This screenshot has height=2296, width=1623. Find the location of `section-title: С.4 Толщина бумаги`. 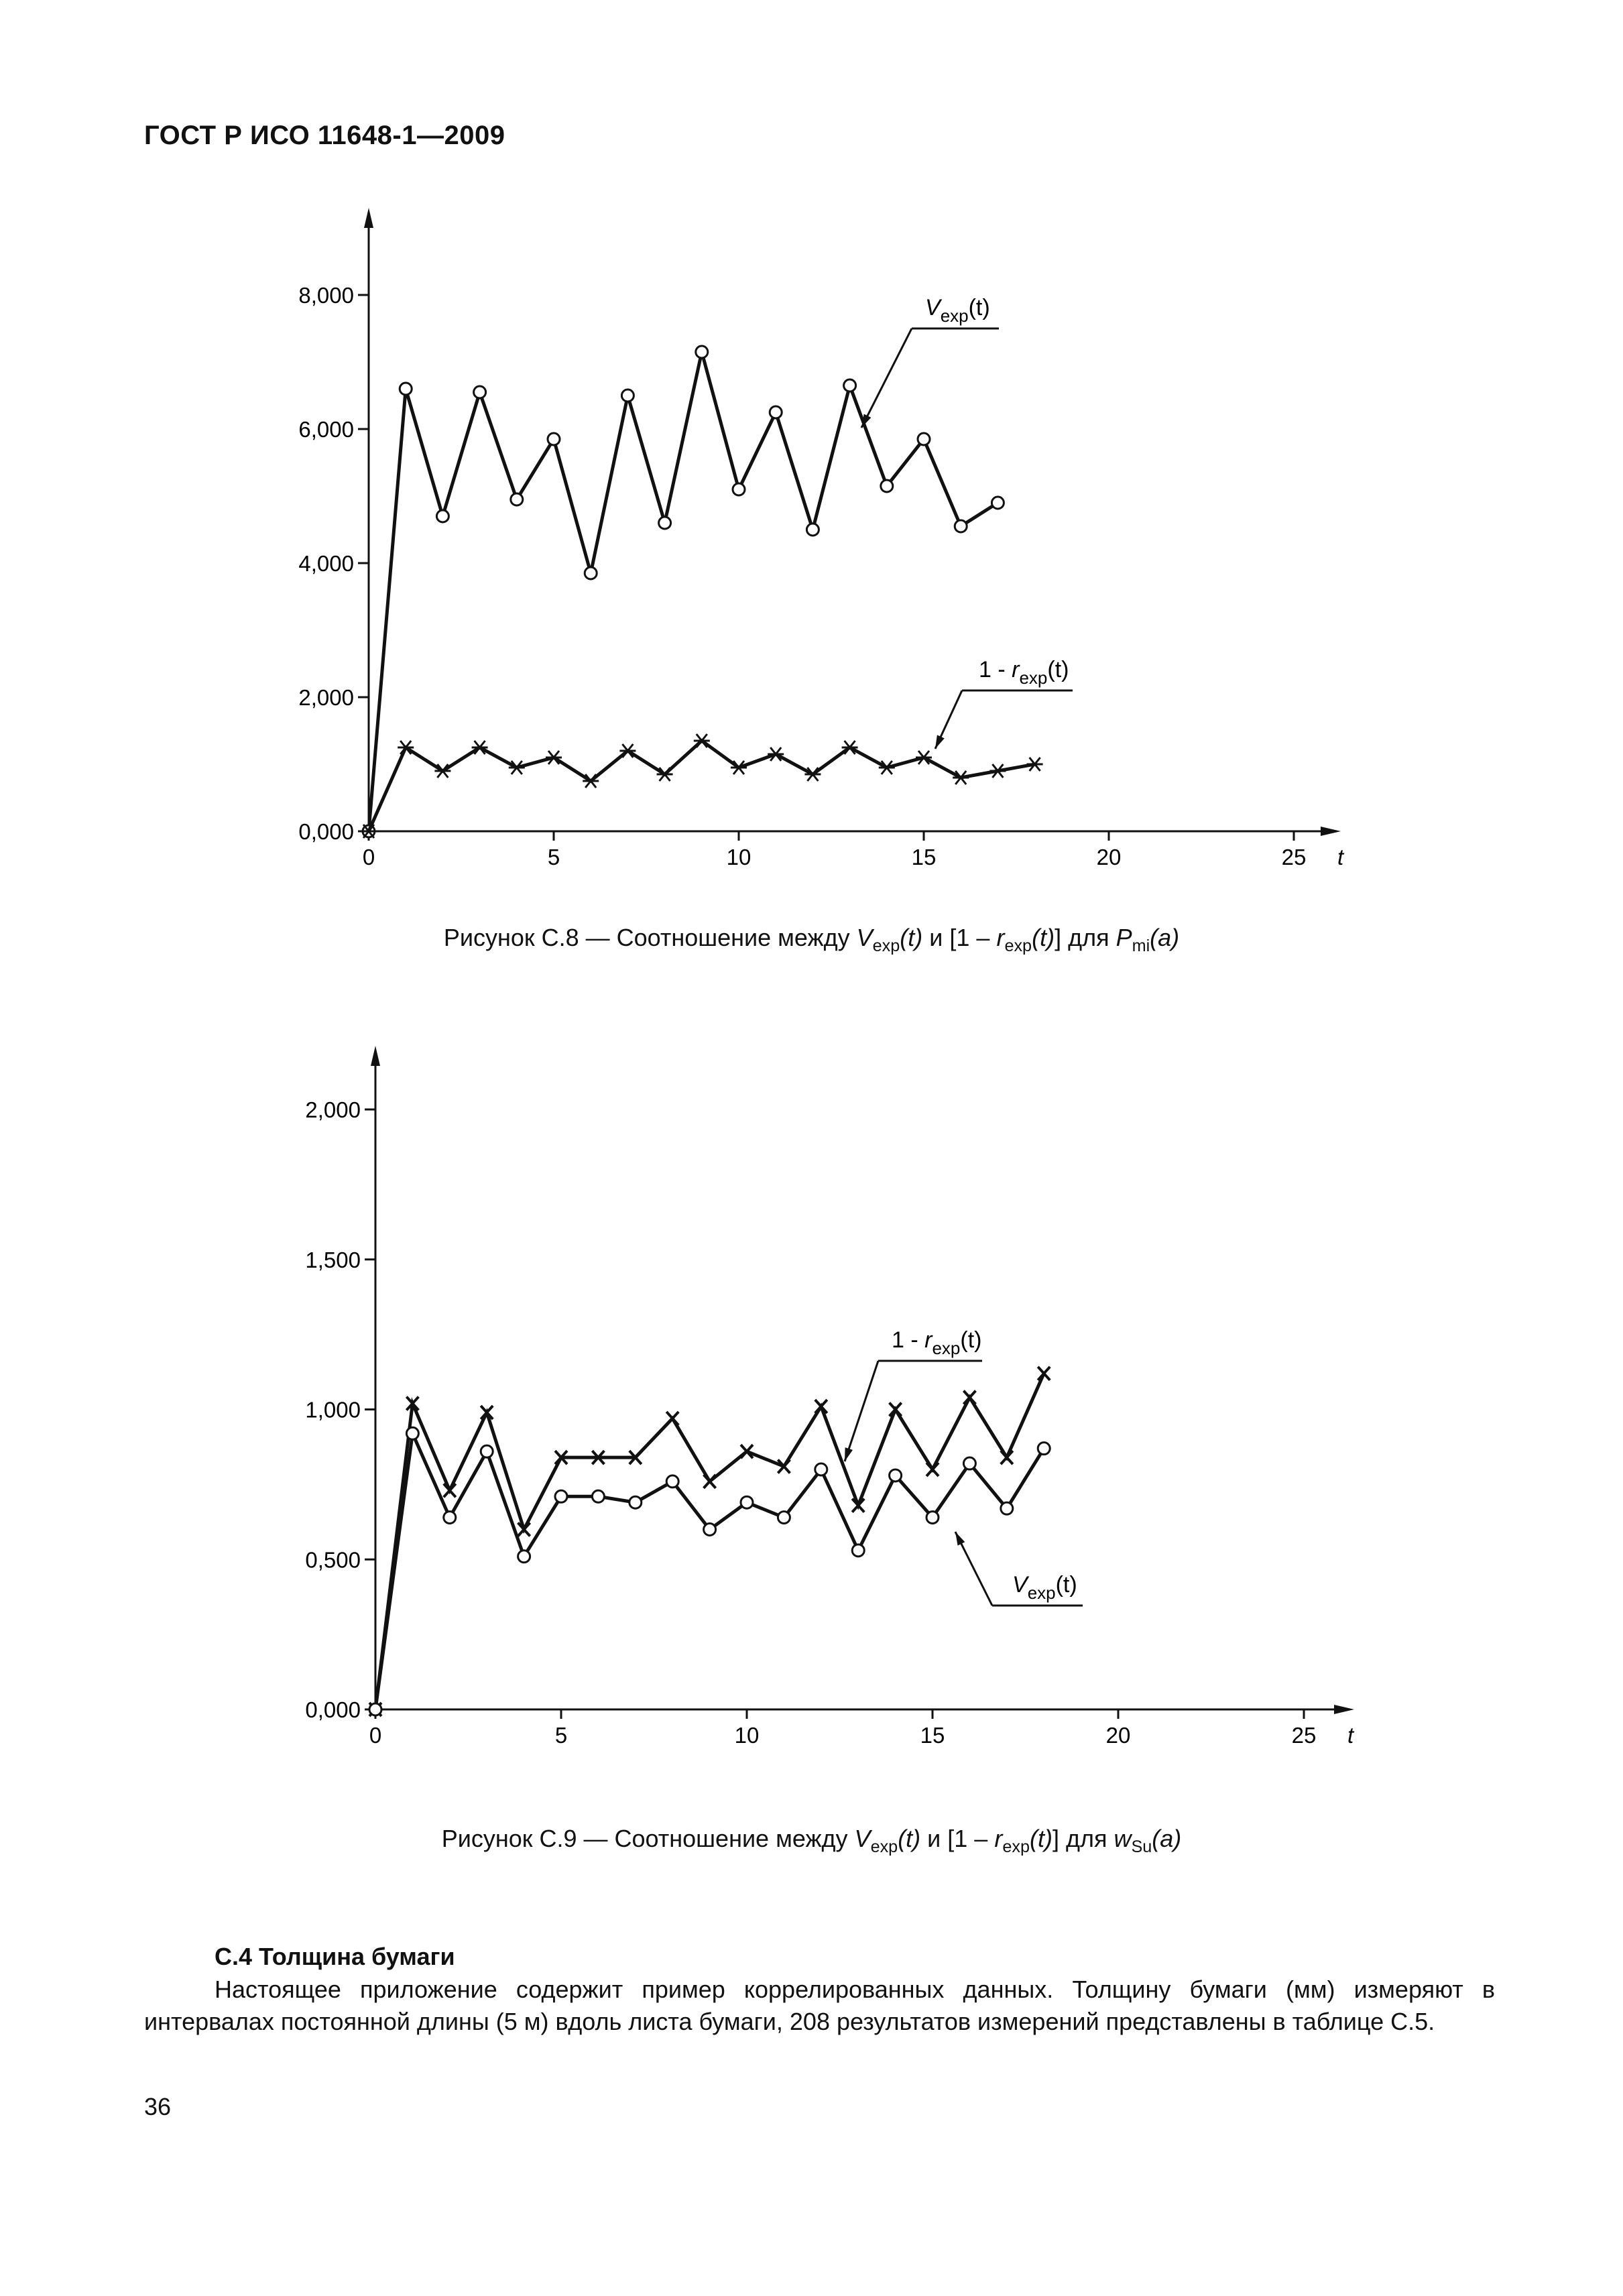

section-title: С.4 Толщина бумаги is located at coordinates (335, 1956).